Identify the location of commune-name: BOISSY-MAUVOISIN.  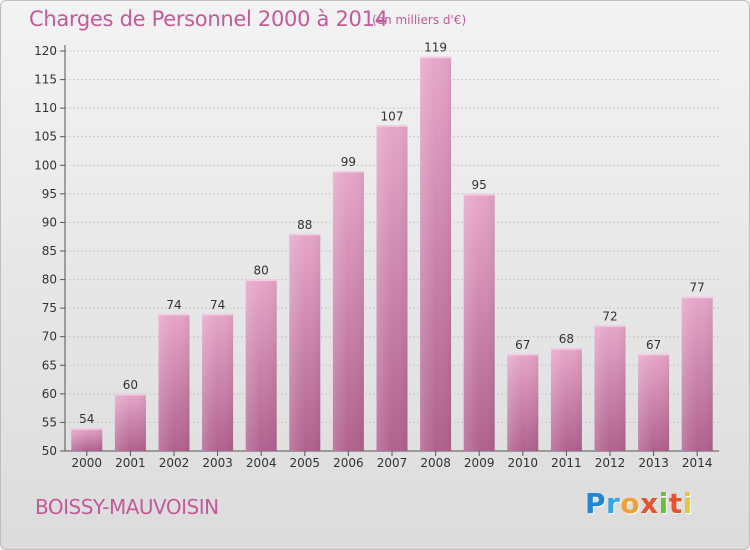
(127, 507).